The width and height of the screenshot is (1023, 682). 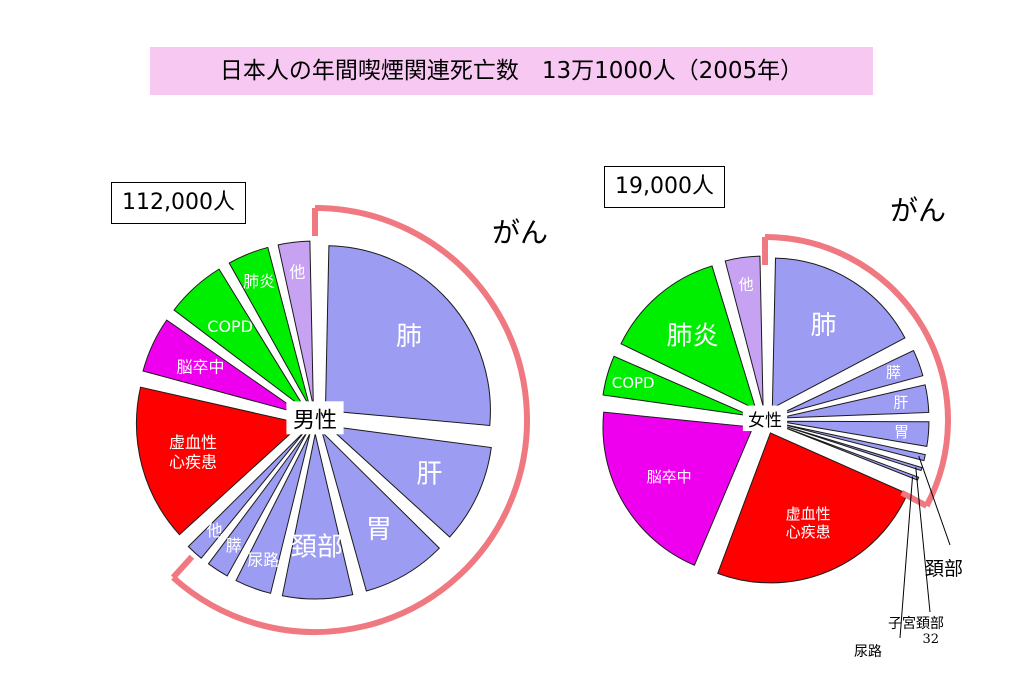 I want to click on female-total-label: 19,000人, so click(x=664, y=187).